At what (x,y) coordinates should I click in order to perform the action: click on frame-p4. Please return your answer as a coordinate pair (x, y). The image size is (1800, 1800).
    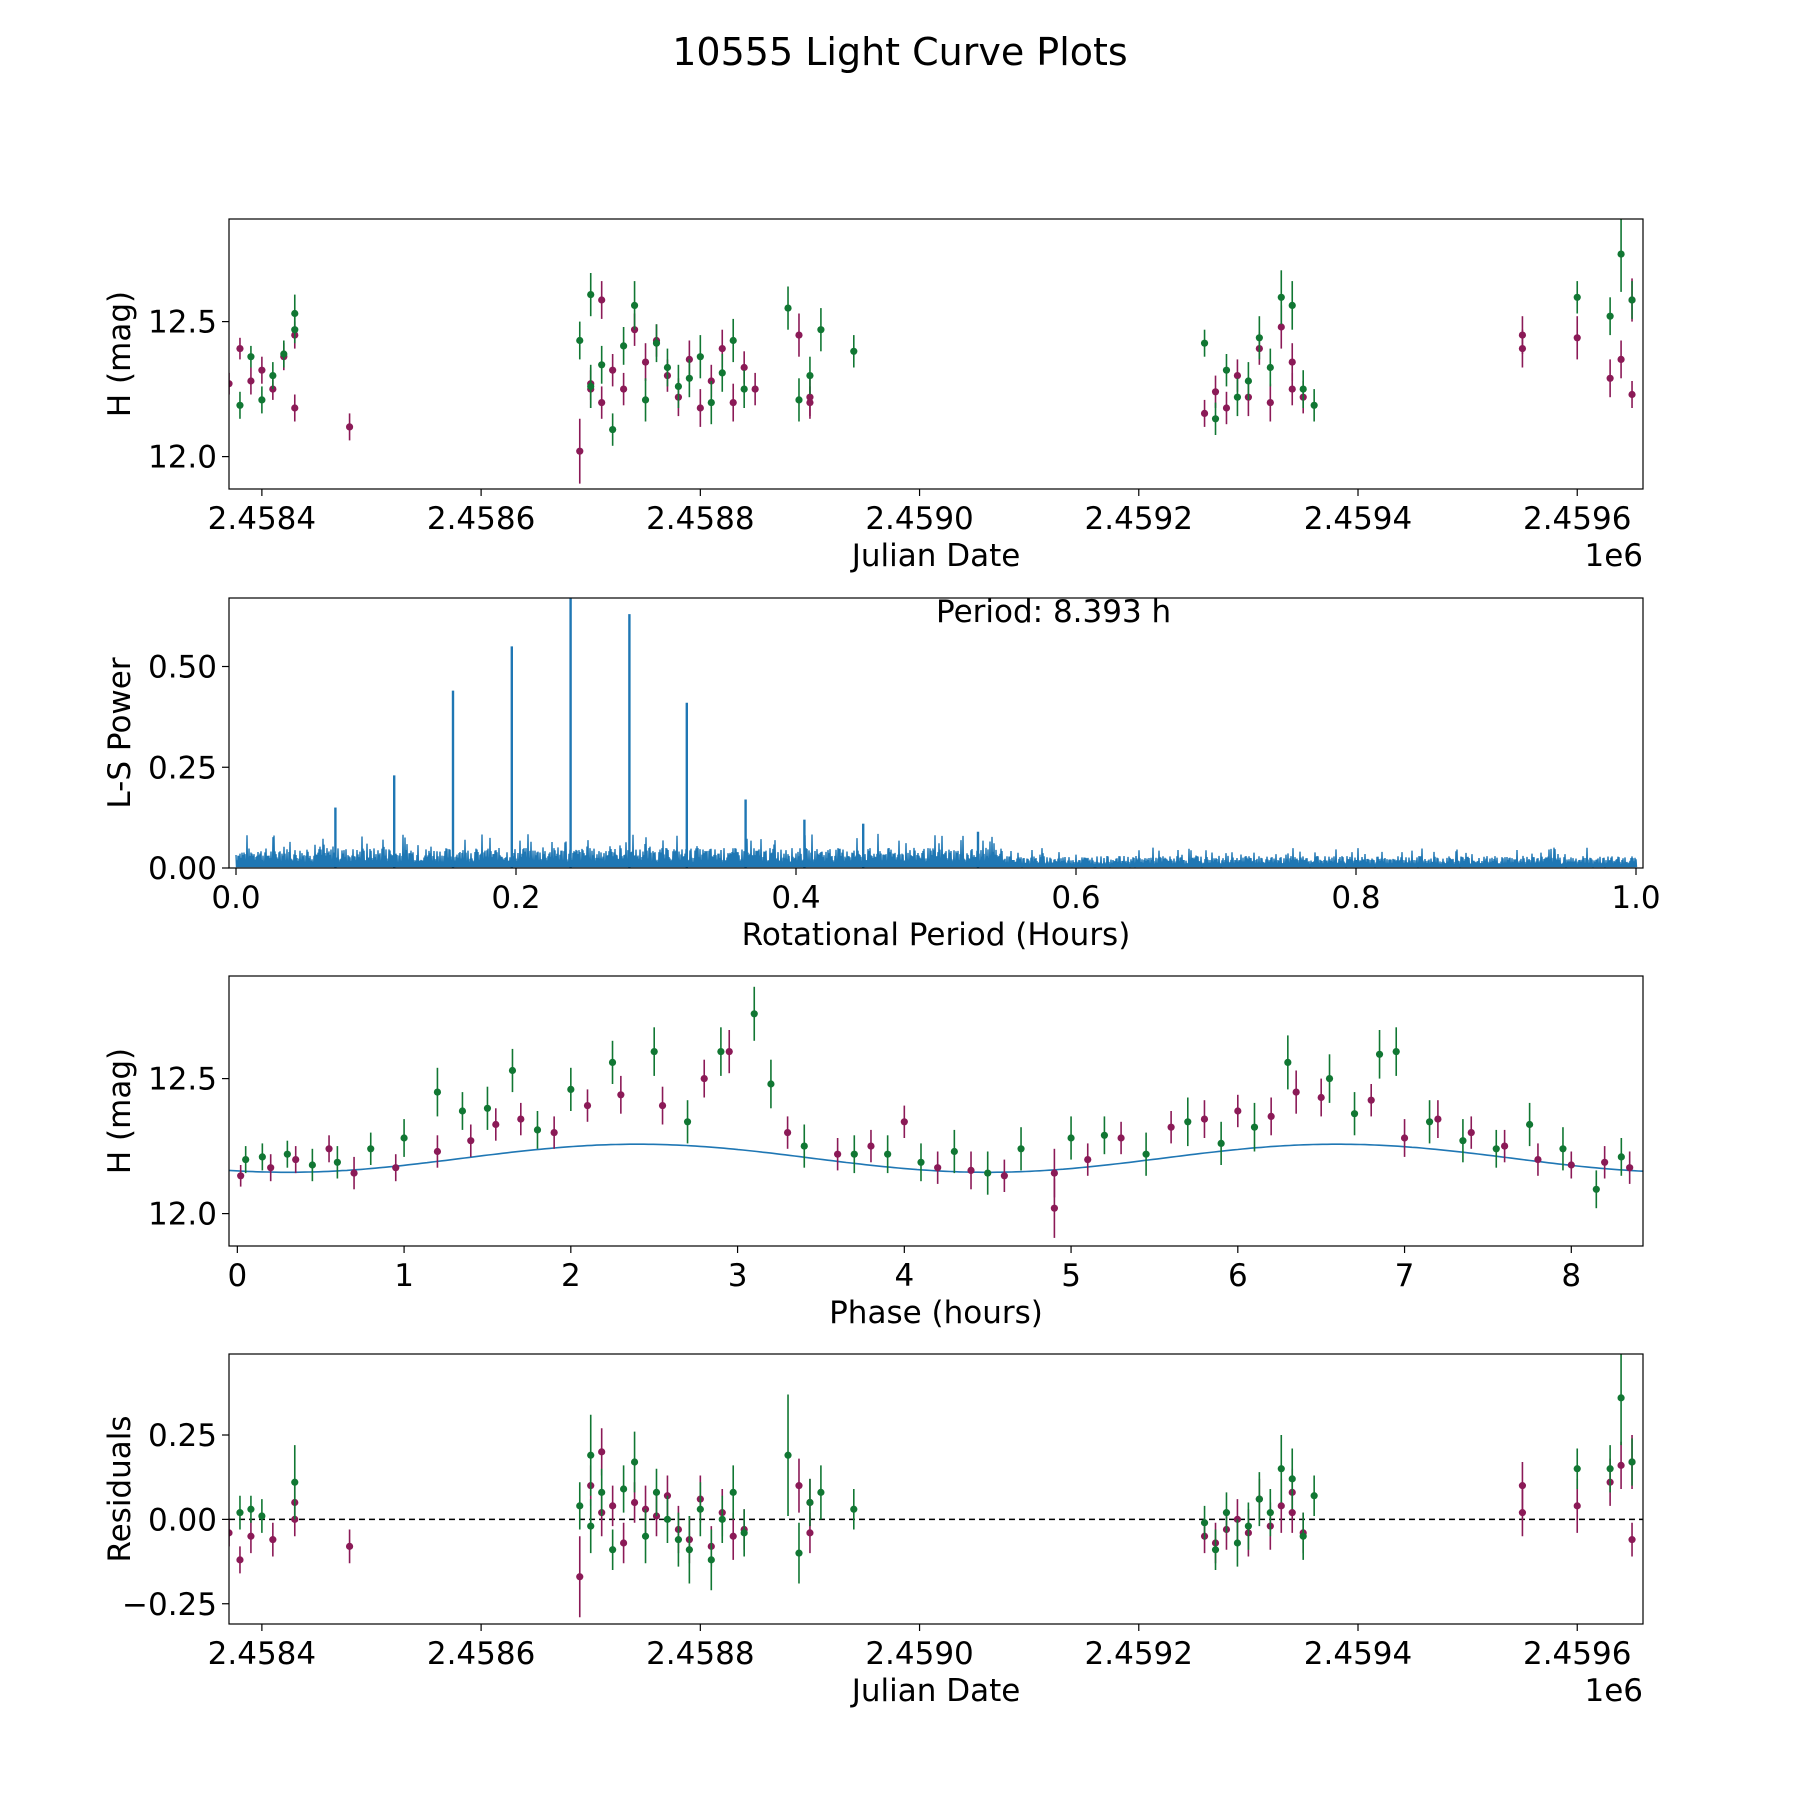
    Looking at the image, I should click on (936, 1489).